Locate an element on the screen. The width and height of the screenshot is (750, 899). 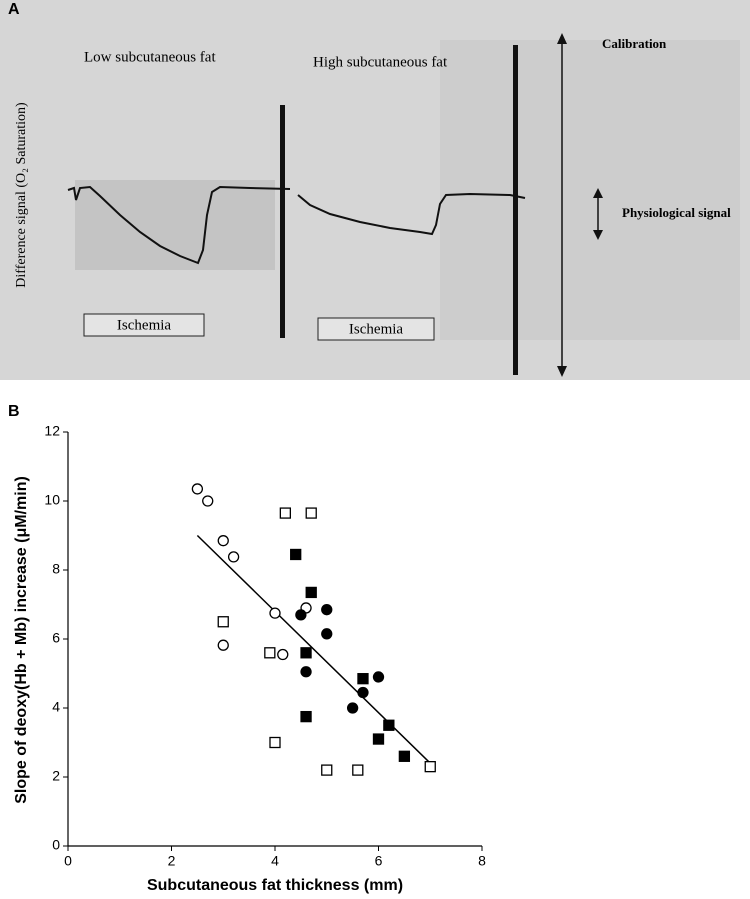
trace-label: Low subcutaneous fat is located at coordinates (150, 57).